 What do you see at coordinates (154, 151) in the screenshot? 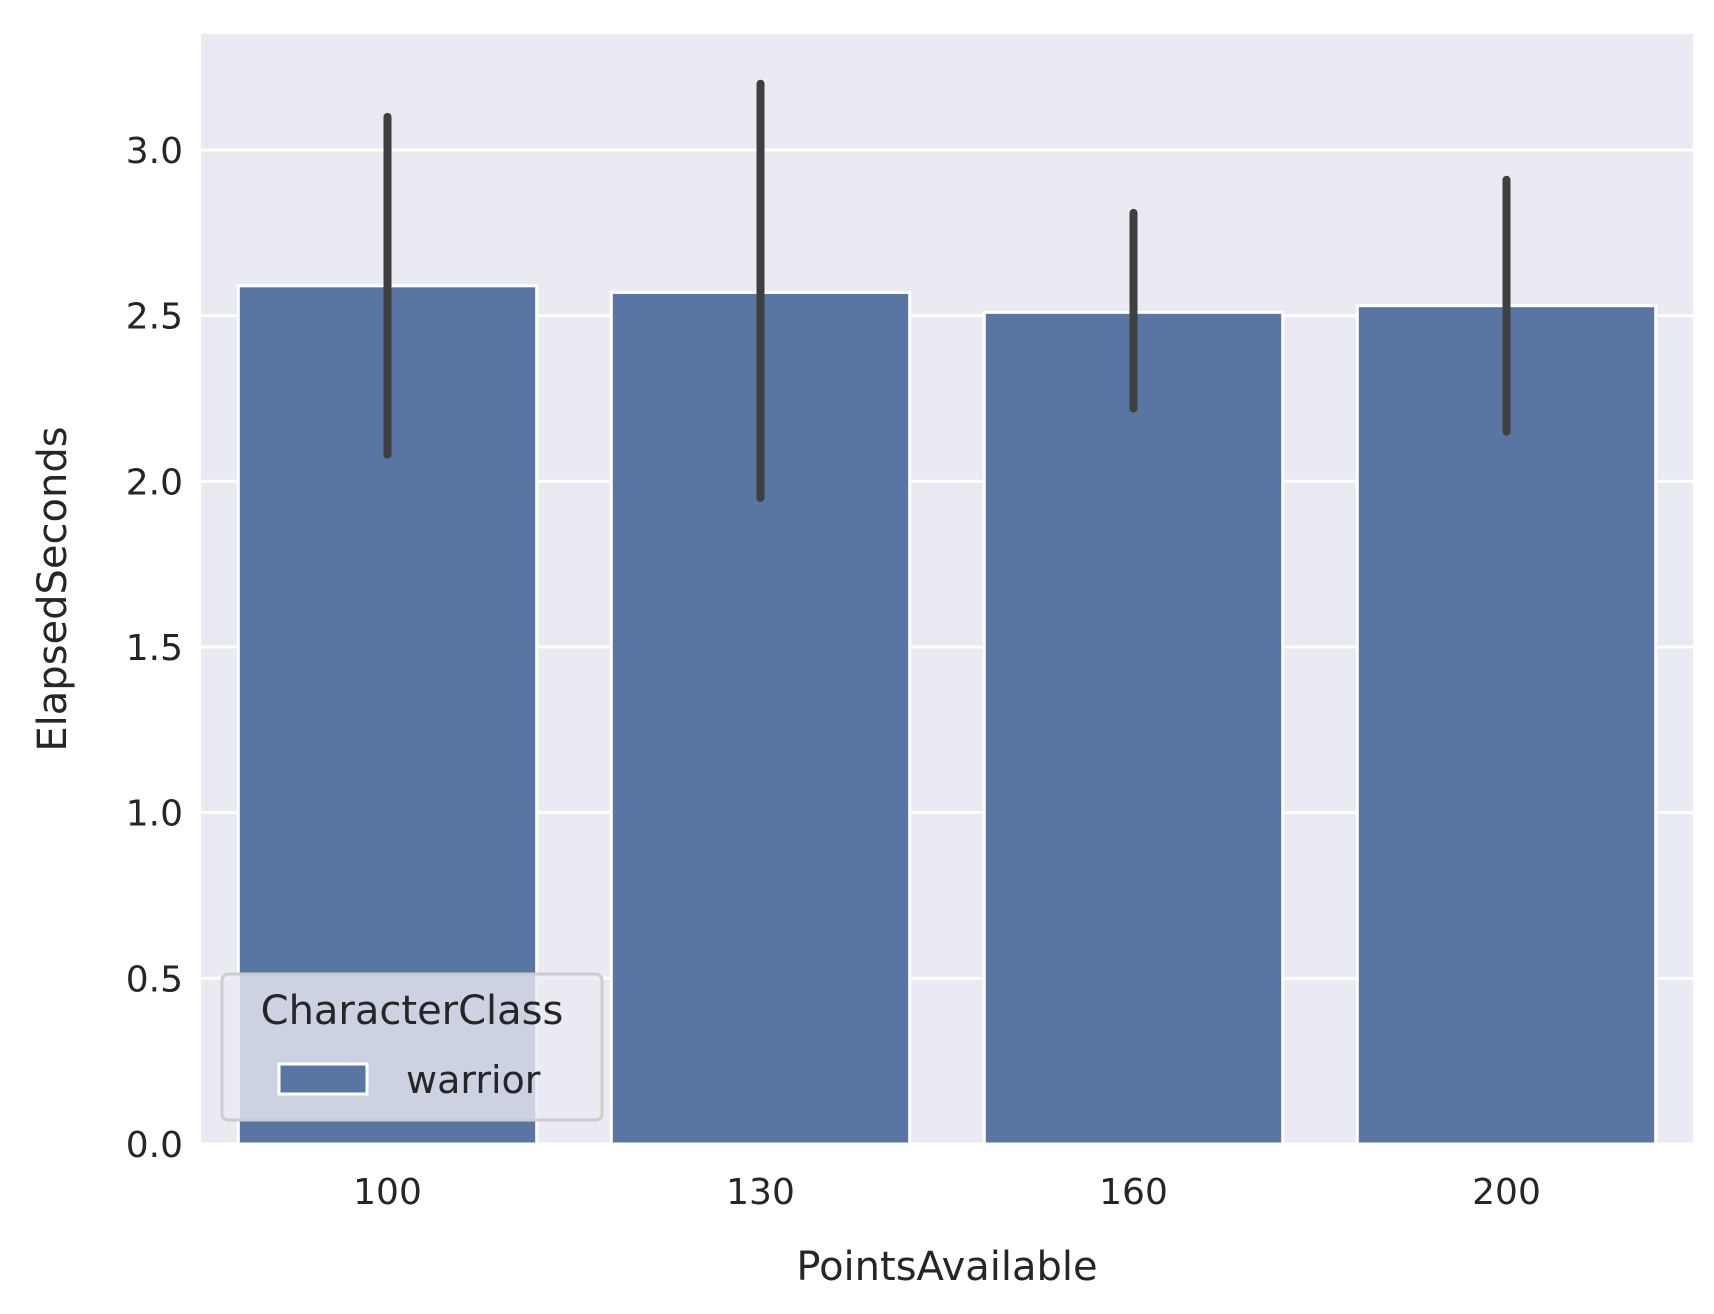
I see `y-tick-label: 3.0` at bounding box center [154, 151].